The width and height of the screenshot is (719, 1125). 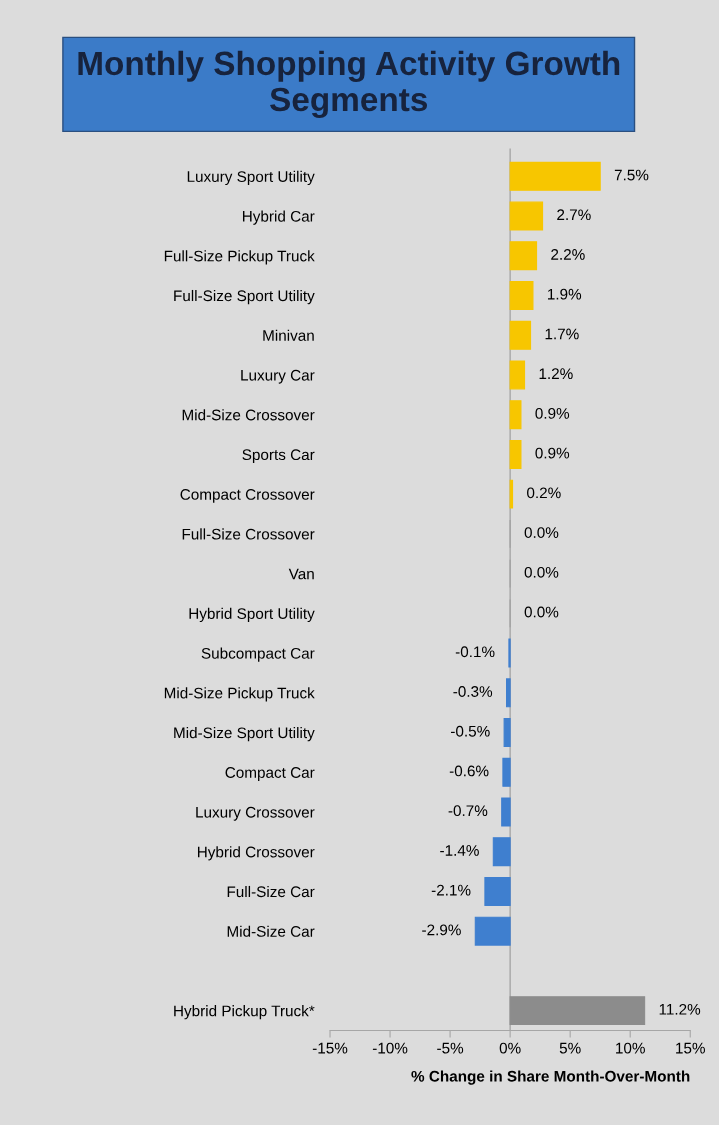 What do you see at coordinates (248, 415) in the screenshot?
I see `y-tick-label: Mid-Size Crossover` at bounding box center [248, 415].